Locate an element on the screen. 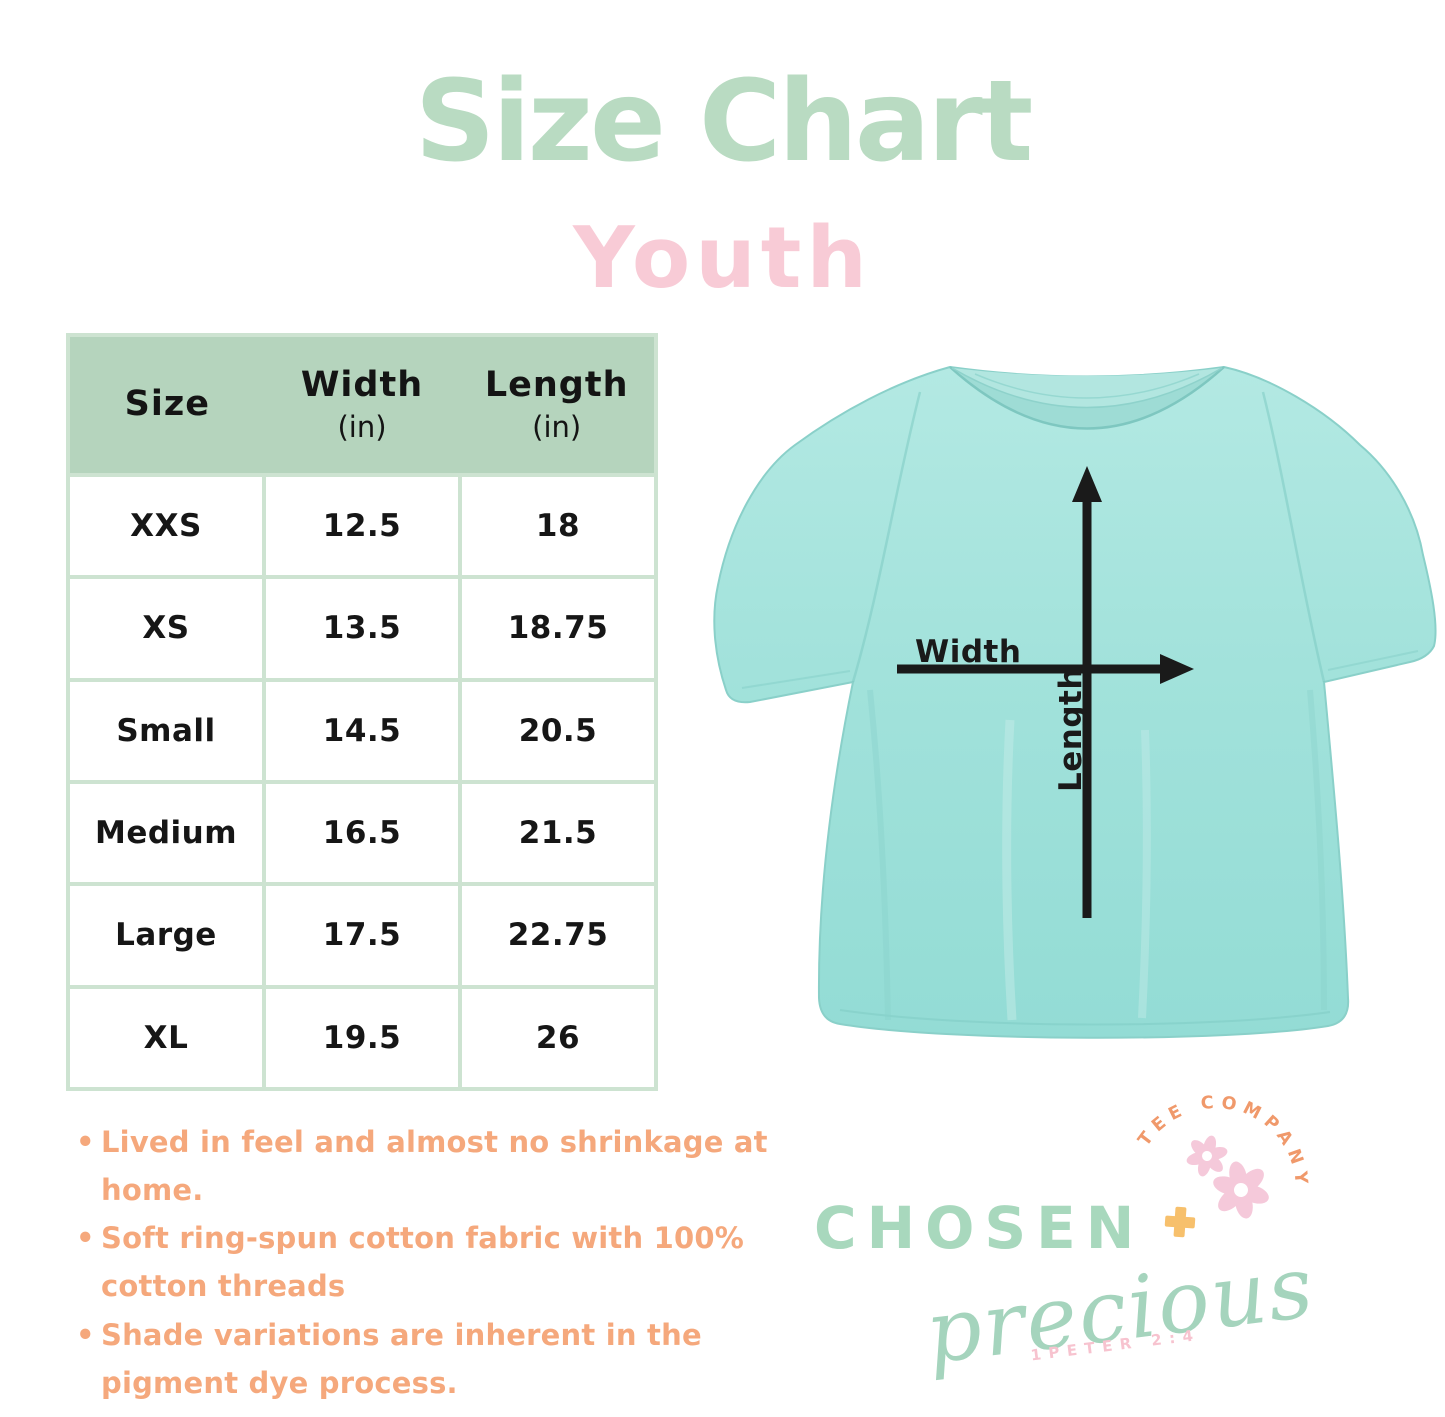 The width and height of the screenshot is (1445, 1417). header-length: Length (in) is located at coordinates (556, 405).